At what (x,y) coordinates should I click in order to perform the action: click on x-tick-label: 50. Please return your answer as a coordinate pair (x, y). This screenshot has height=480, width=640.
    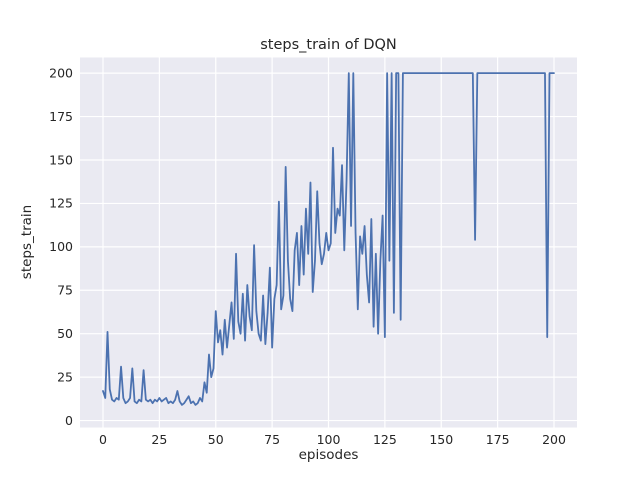
    Looking at the image, I should click on (216, 439).